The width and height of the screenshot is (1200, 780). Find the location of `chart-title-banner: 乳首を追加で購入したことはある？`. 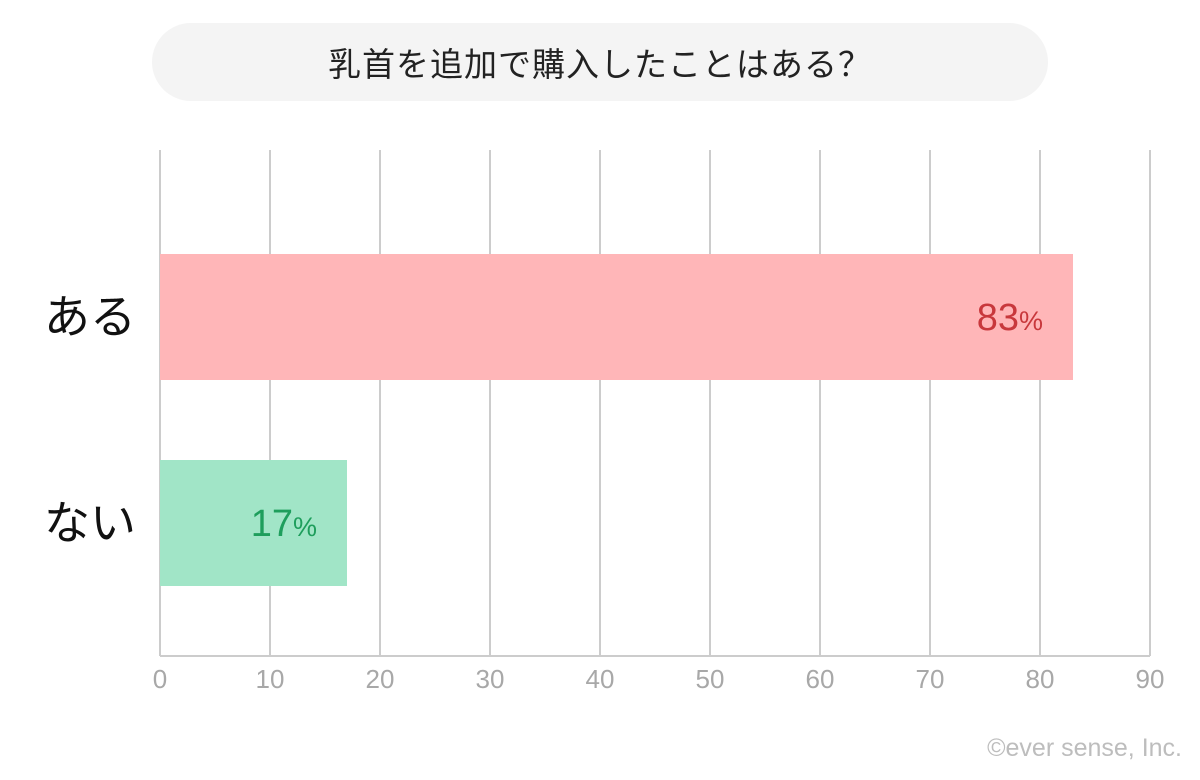

chart-title-banner: 乳首を追加で購入したことはある？ is located at coordinates (600, 62).